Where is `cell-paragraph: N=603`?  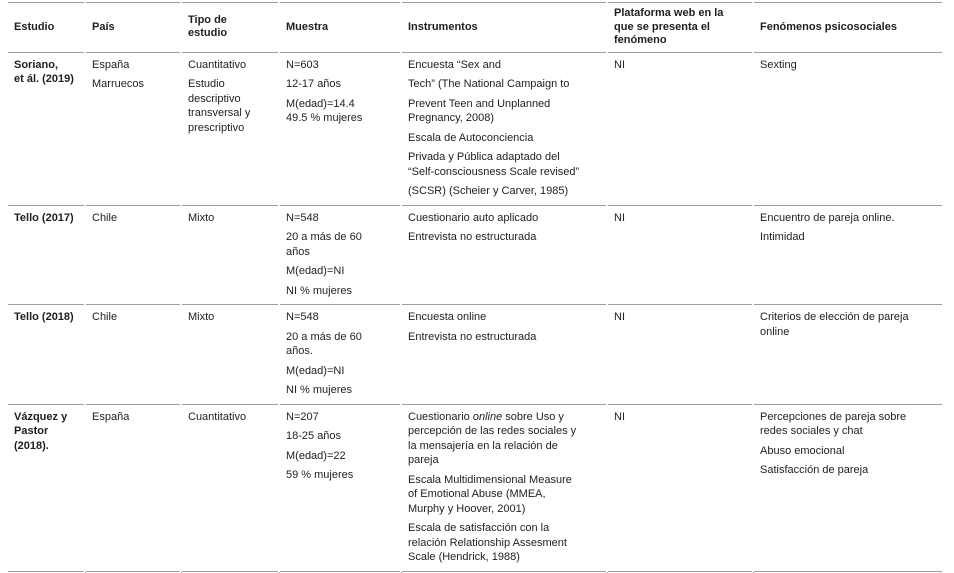
cell-paragraph: N=603 is located at coordinates (302, 64).